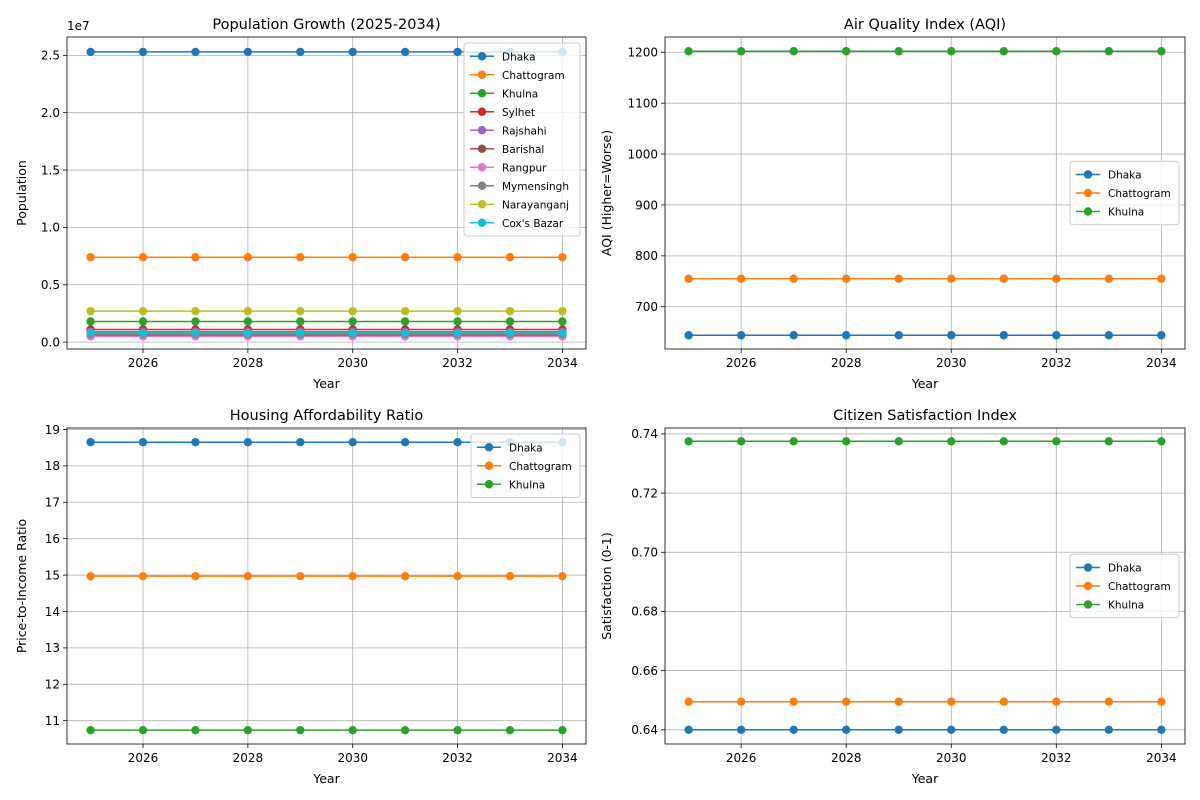  Describe the element at coordinates (646, 205) in the screenshot. I see `y-tick-label: 900` at that location.